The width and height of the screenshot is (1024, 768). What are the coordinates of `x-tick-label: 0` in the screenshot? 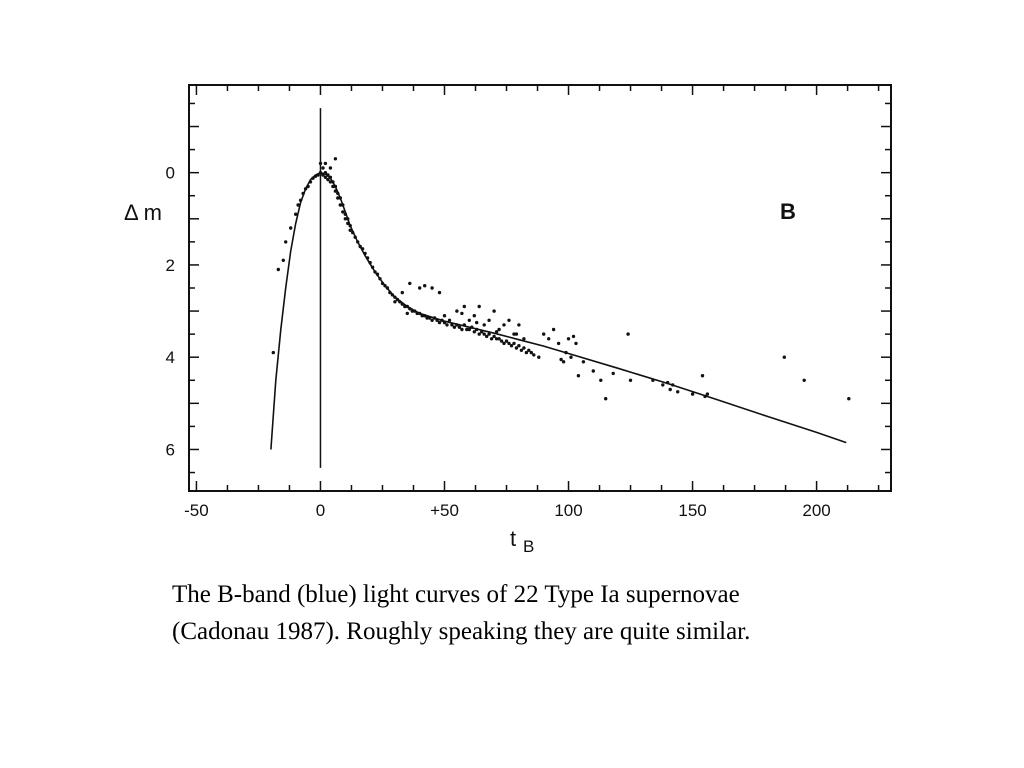 It's located at (320, 510).